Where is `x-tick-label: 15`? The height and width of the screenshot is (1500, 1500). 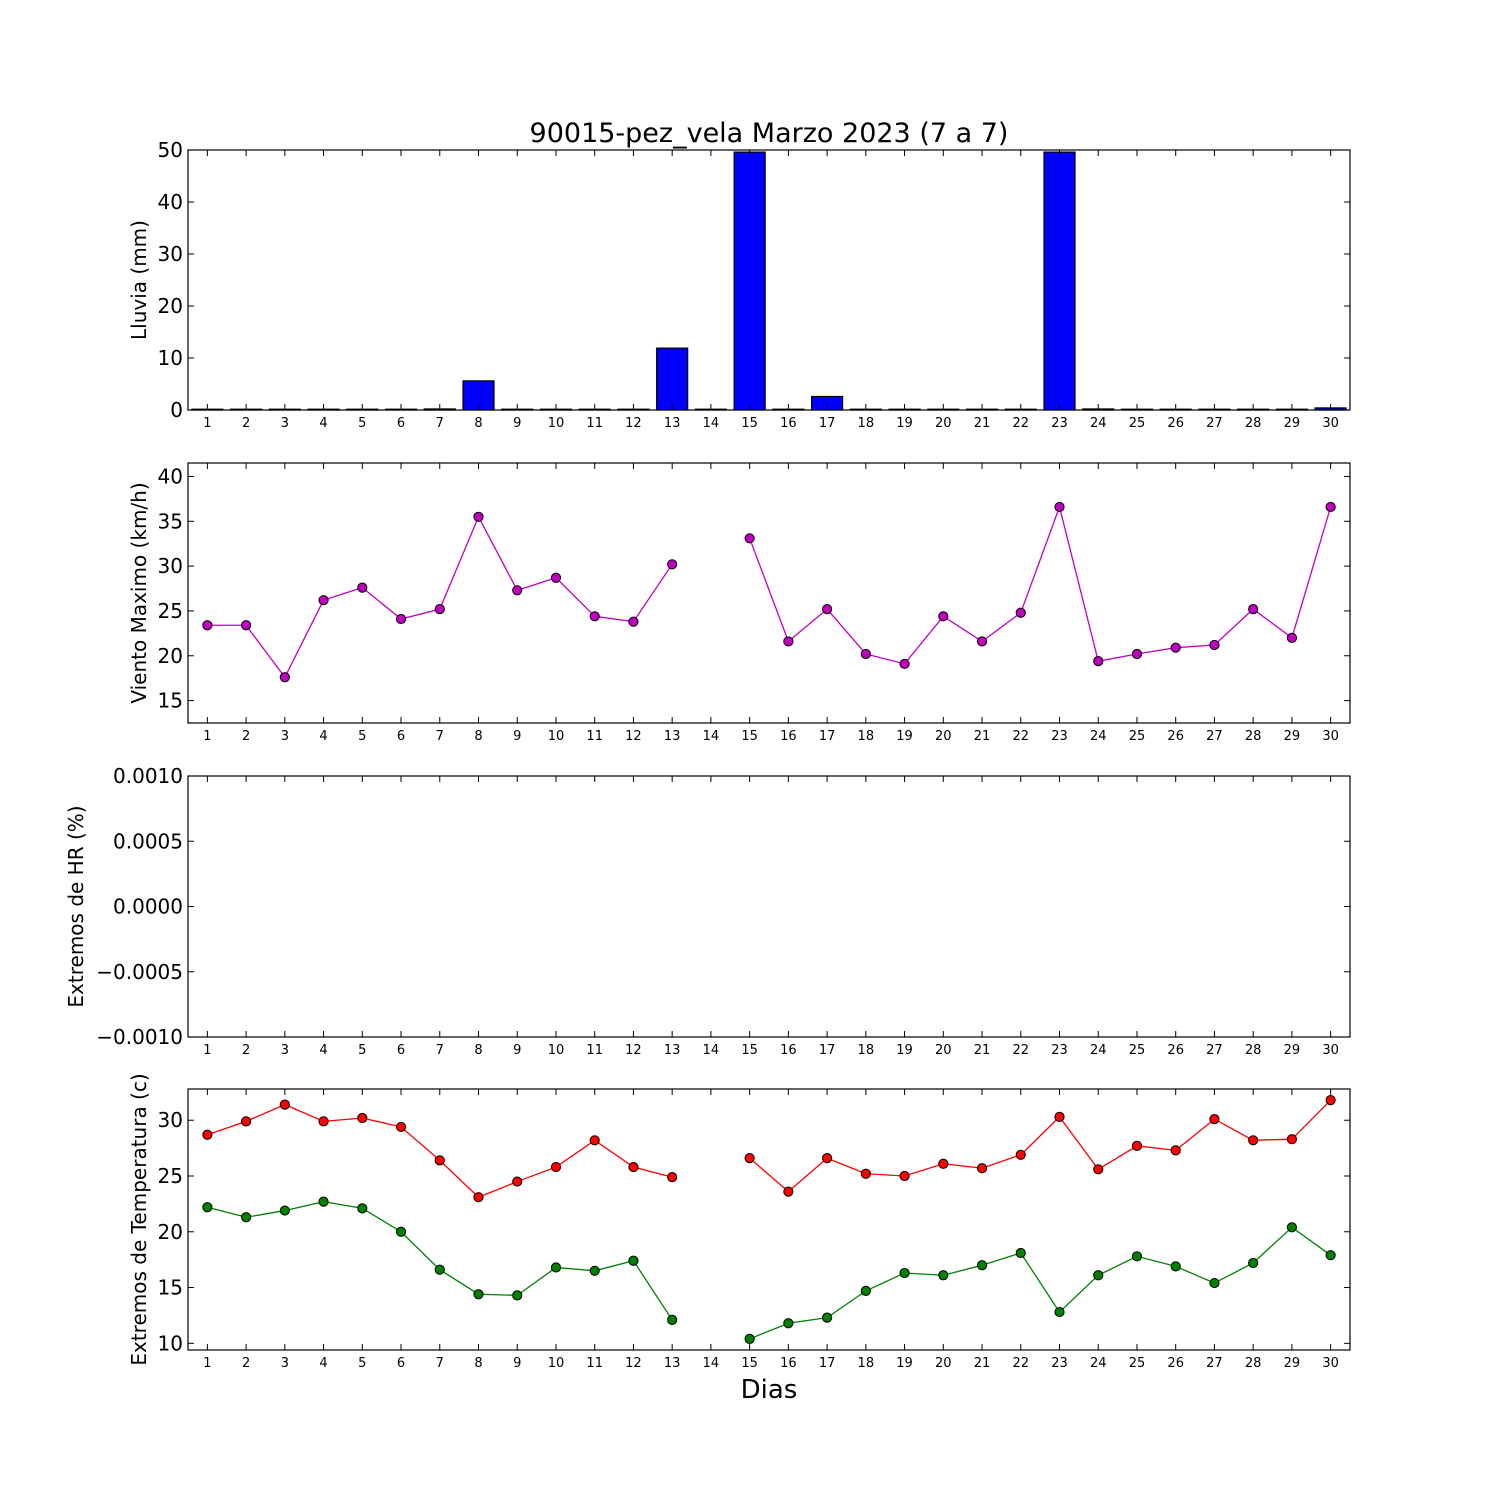
x-tick-label: 15 is located at coordinates (749, 1050).